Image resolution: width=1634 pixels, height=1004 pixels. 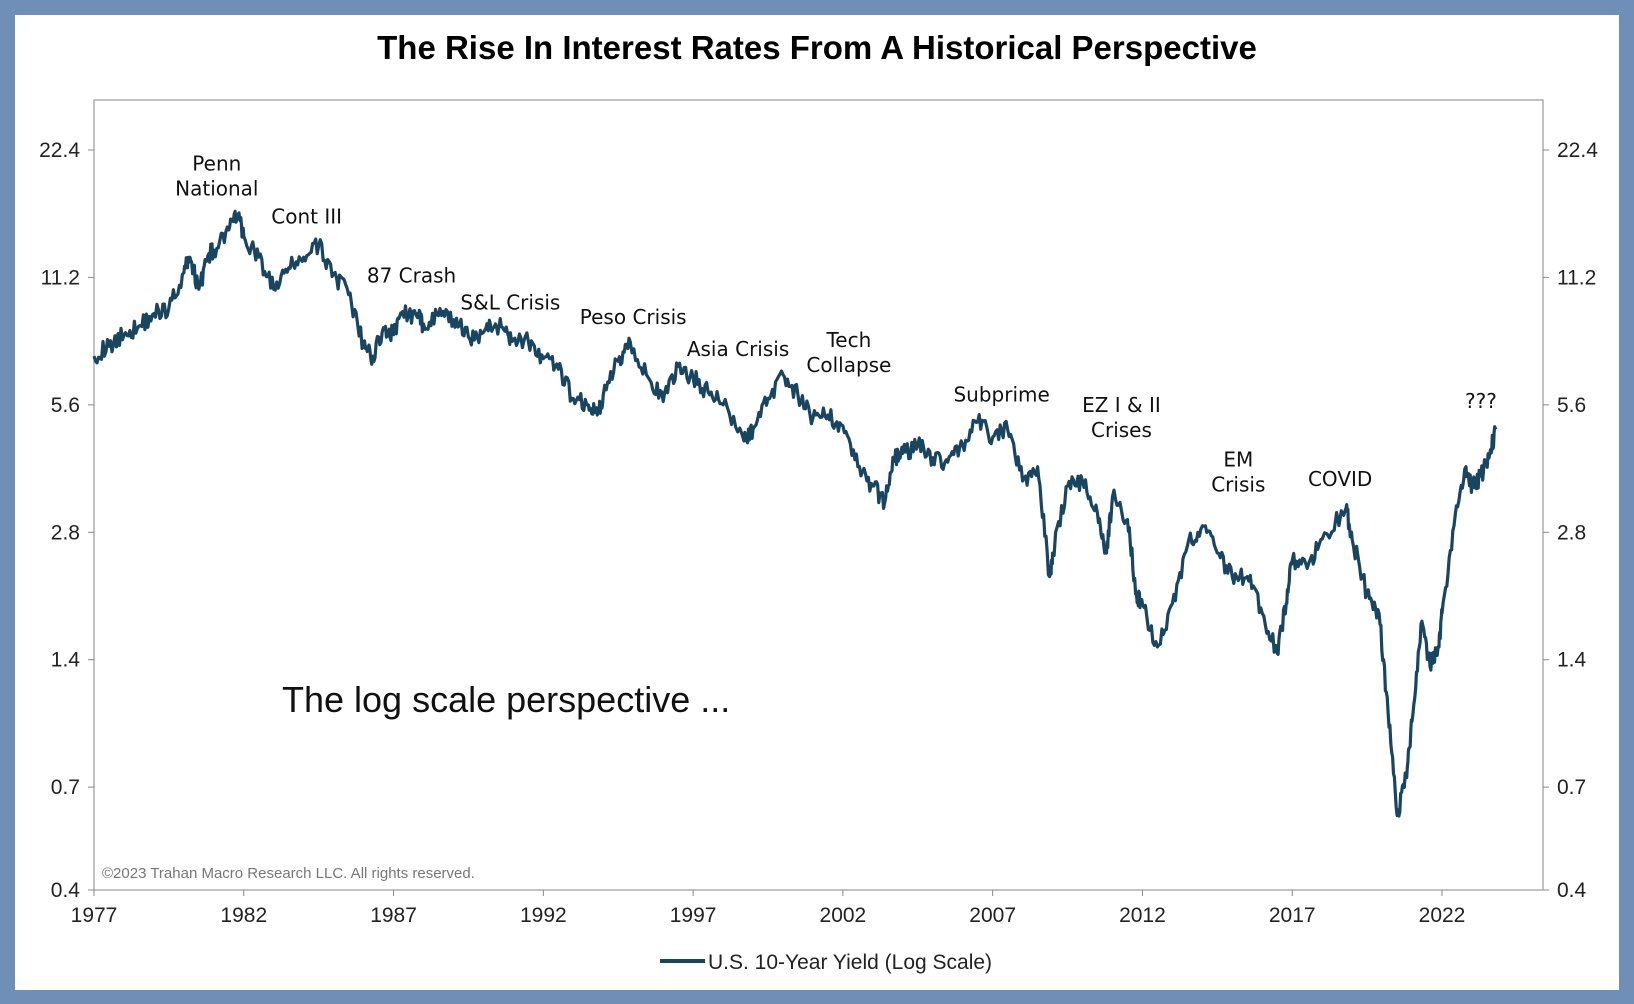 What do you see at coordinates (393, 915) in the screenshot?
I see `x-tick-label: 1987` at bounding box center [393, 915].